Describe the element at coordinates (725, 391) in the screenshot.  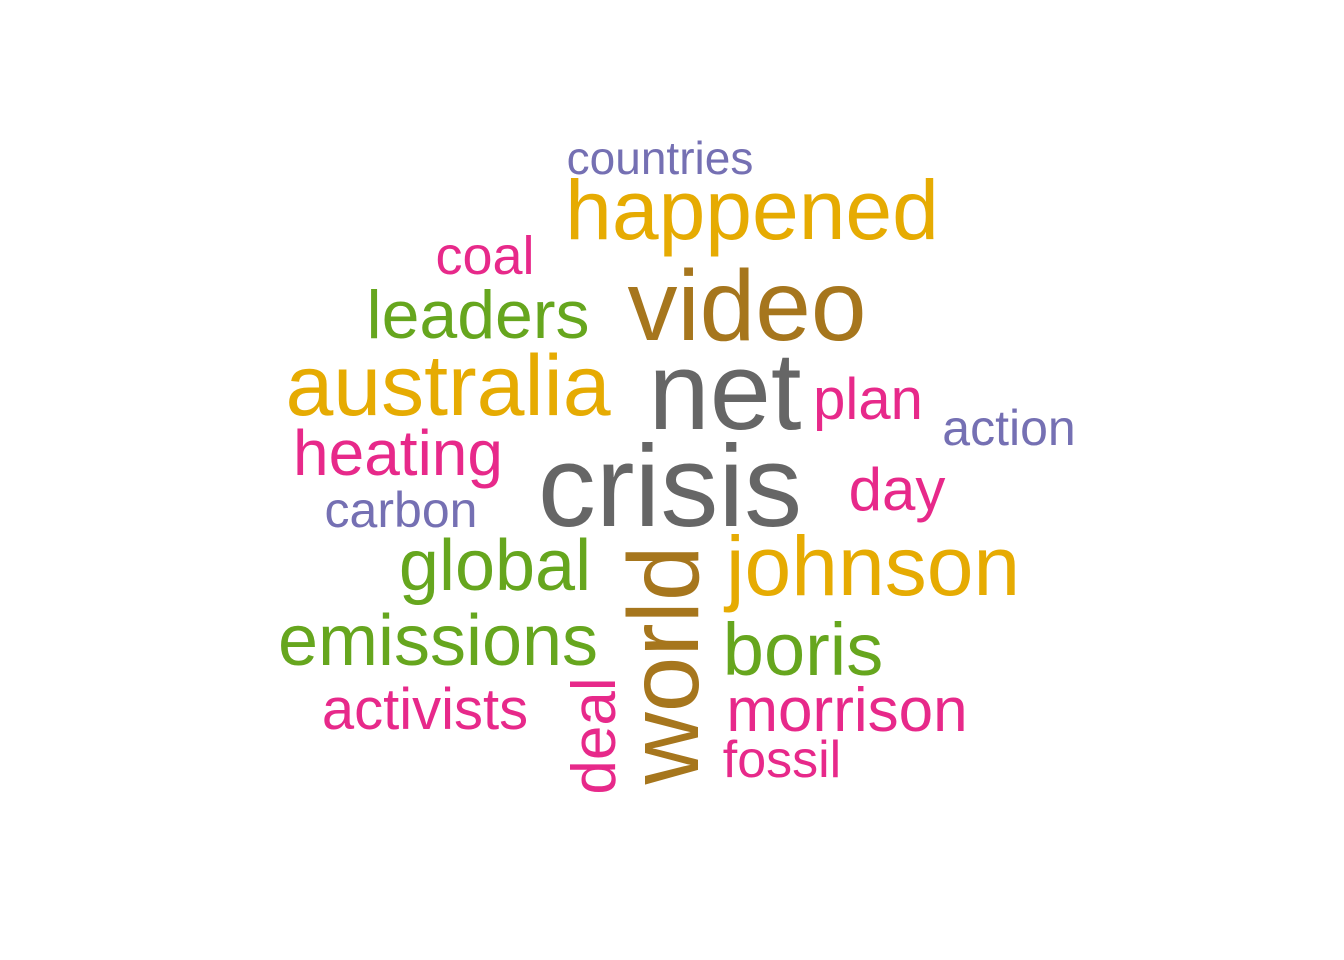
I see `word-net: net` at that location.